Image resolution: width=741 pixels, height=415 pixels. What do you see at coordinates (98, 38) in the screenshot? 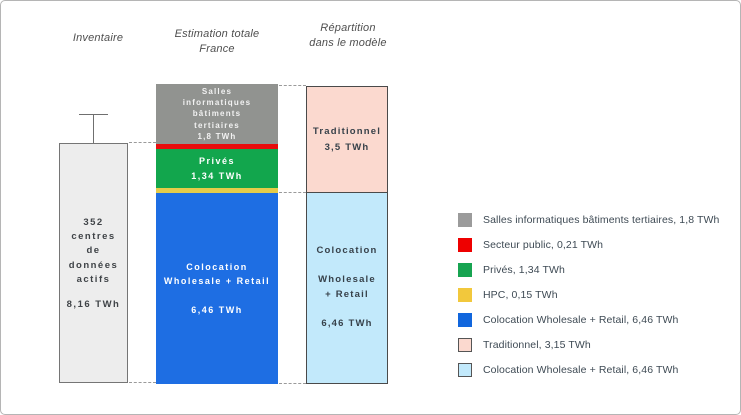
I see `column-header-inventaire: Inventaire` at bounding box center [98, 38].